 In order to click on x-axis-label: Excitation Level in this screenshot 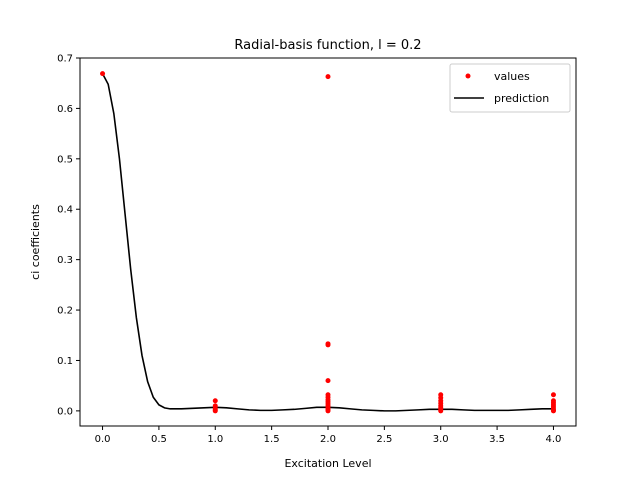, I will do `click(327, 463)`.